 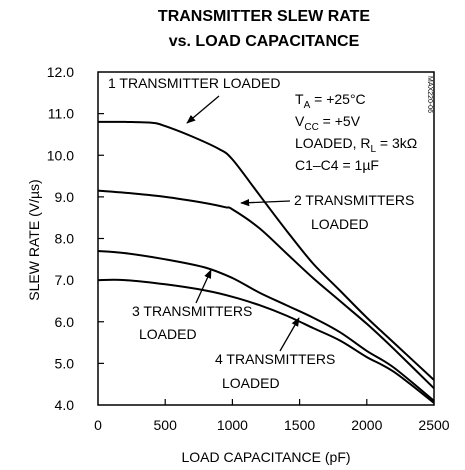 What do you see at coordinates (60, 72) in the screenshot?
I see `y-tick-label: 12.0` at bounding box center [60, 72].